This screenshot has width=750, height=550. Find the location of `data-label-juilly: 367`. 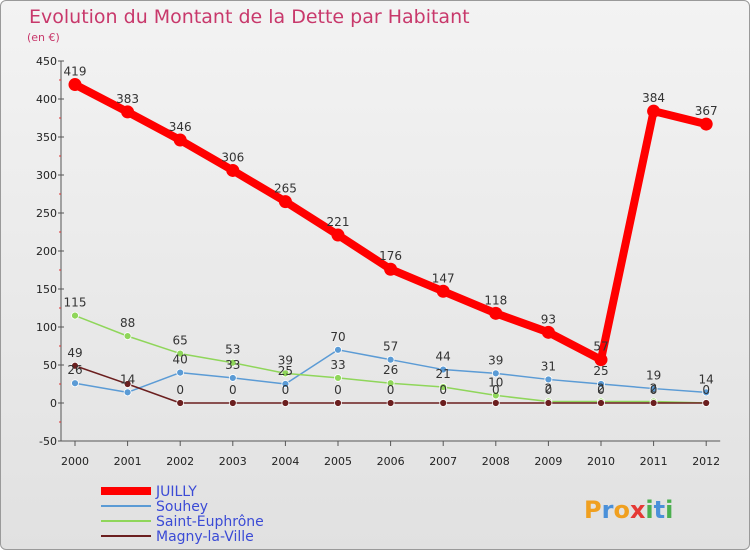

data-label-juilly: 367 is located at coordinates (706, 111).